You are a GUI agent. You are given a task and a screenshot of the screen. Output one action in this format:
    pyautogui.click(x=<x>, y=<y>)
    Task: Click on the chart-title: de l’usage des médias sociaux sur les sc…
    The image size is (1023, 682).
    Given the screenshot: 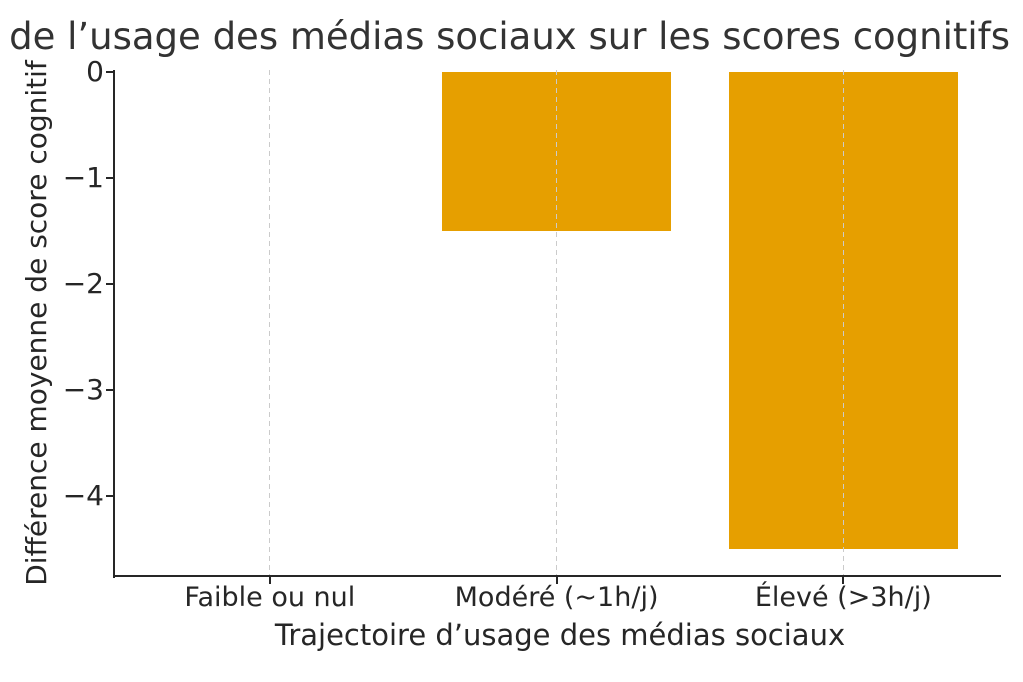 What is the action you would take?
    pyautogui.click(x=509, y=36)
    